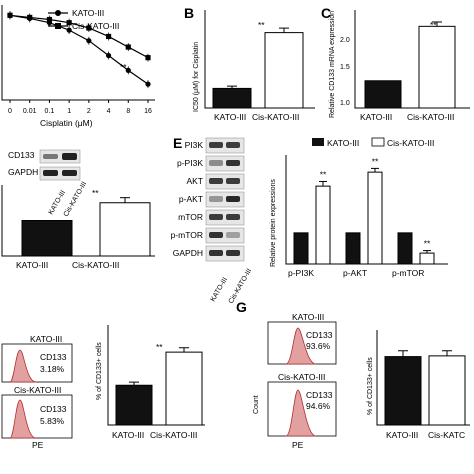 The image size is (474, 474). What do you see at coordinates (343, 143) in the screenshot?
I see `panel-e-legend-kato: KATO-III` at bounding box center [343, 143].